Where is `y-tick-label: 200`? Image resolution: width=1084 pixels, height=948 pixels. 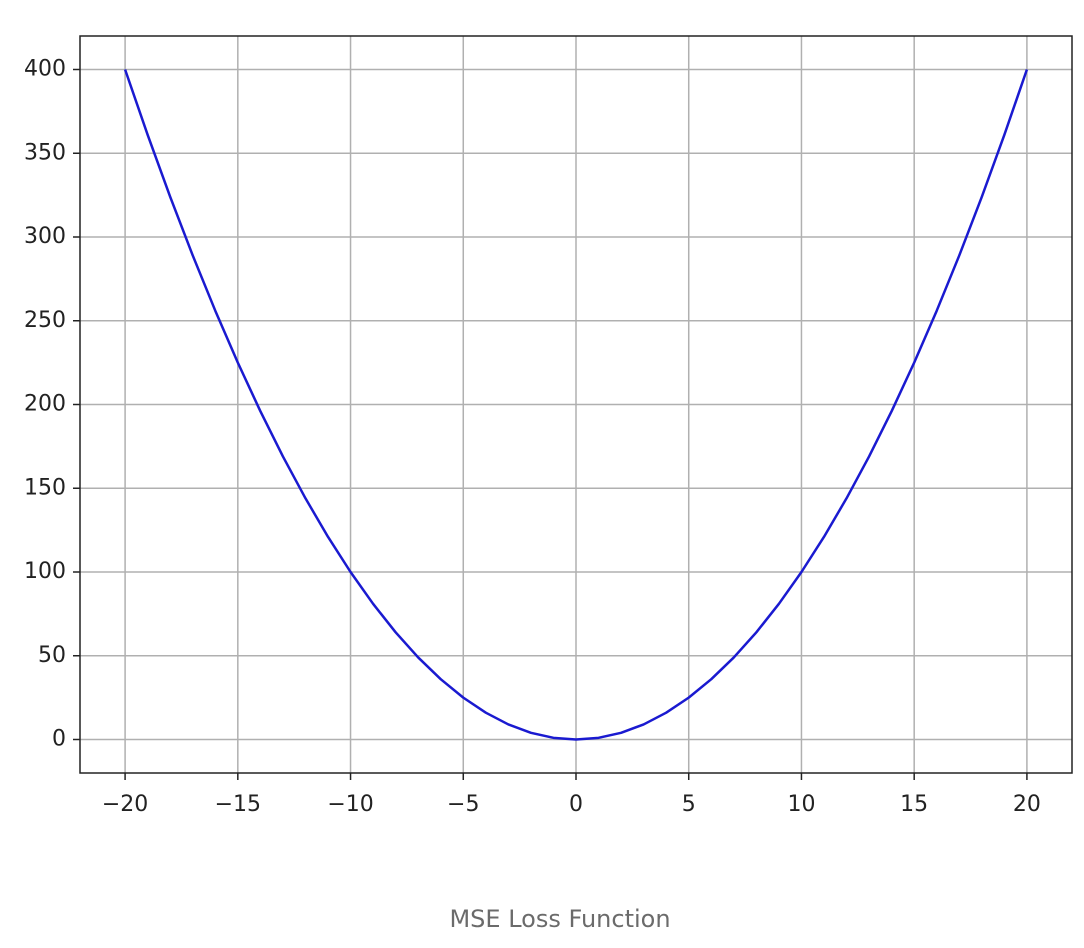
y-tick-label: 200 is located at coordinates (45, 404).